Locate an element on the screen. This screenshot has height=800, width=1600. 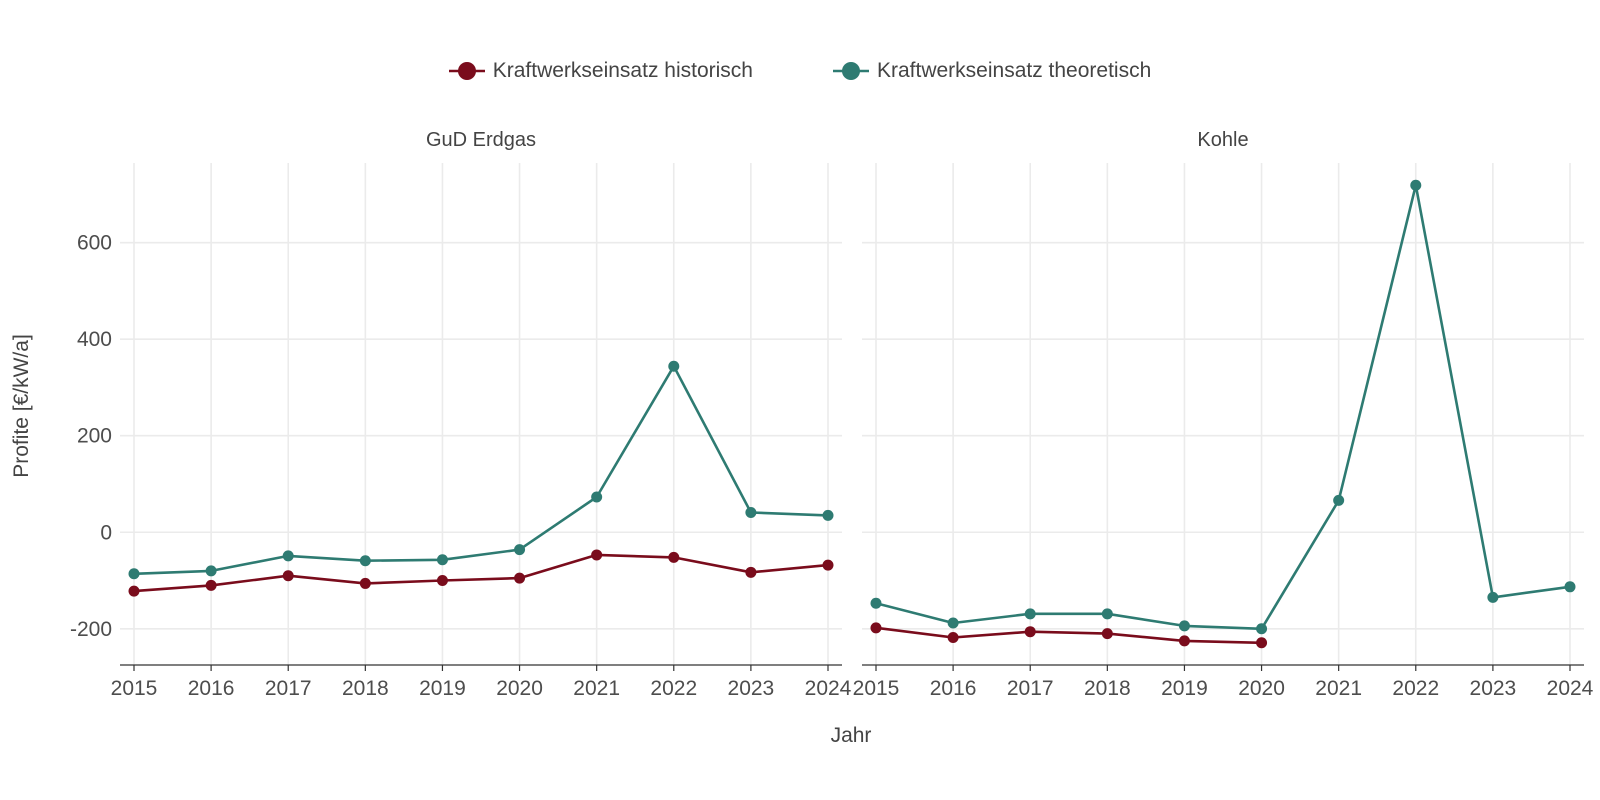
y-tick-label: -200 is located at coordinates (91, 629).